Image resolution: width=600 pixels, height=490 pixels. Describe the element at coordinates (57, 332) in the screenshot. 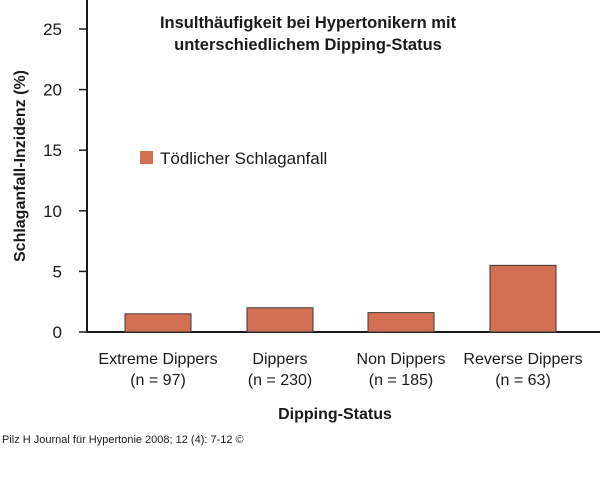

I see `y-tick-label: 0` at that location.